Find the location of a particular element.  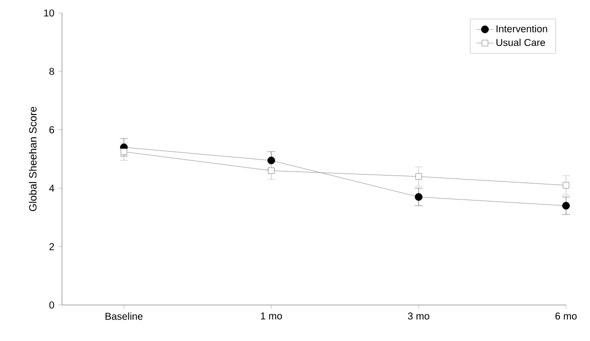

y-axis-title: Global Sheehan Score is located at coordinates (32, 159).